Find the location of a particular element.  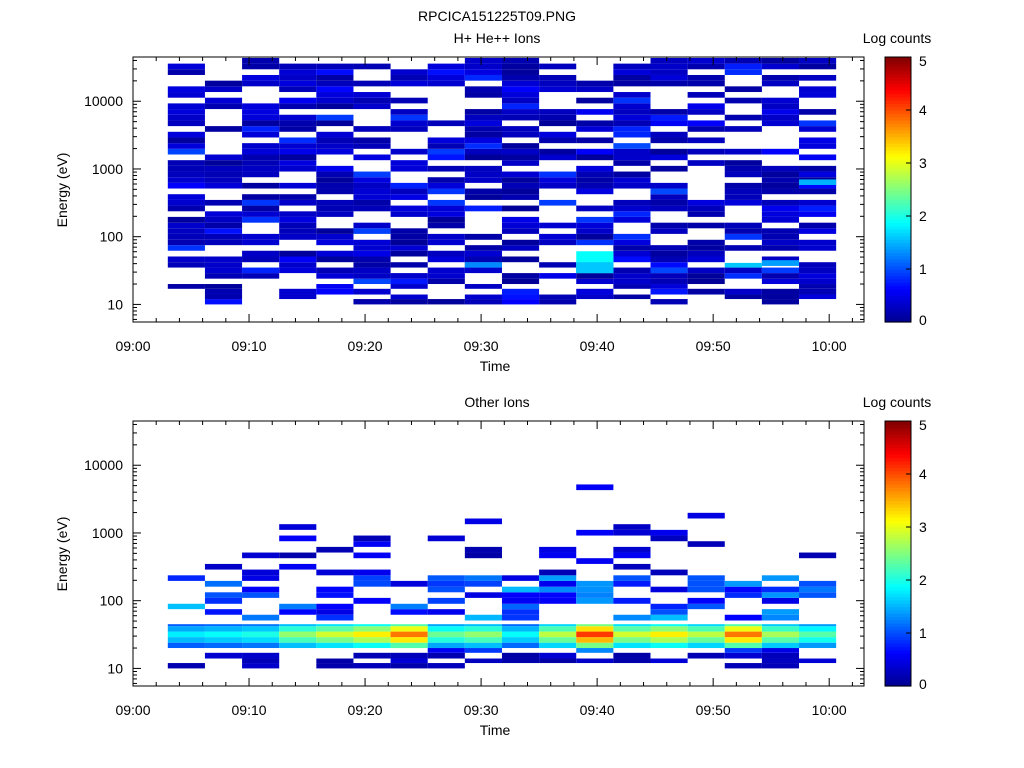

heatmap-cell-highlight is located at coordinates (818, 182).